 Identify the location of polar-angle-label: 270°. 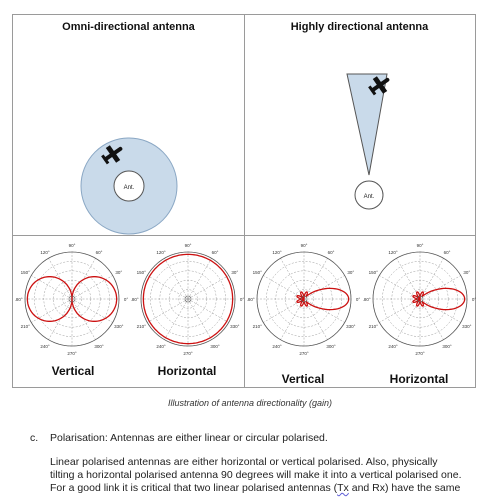
(420, 353).